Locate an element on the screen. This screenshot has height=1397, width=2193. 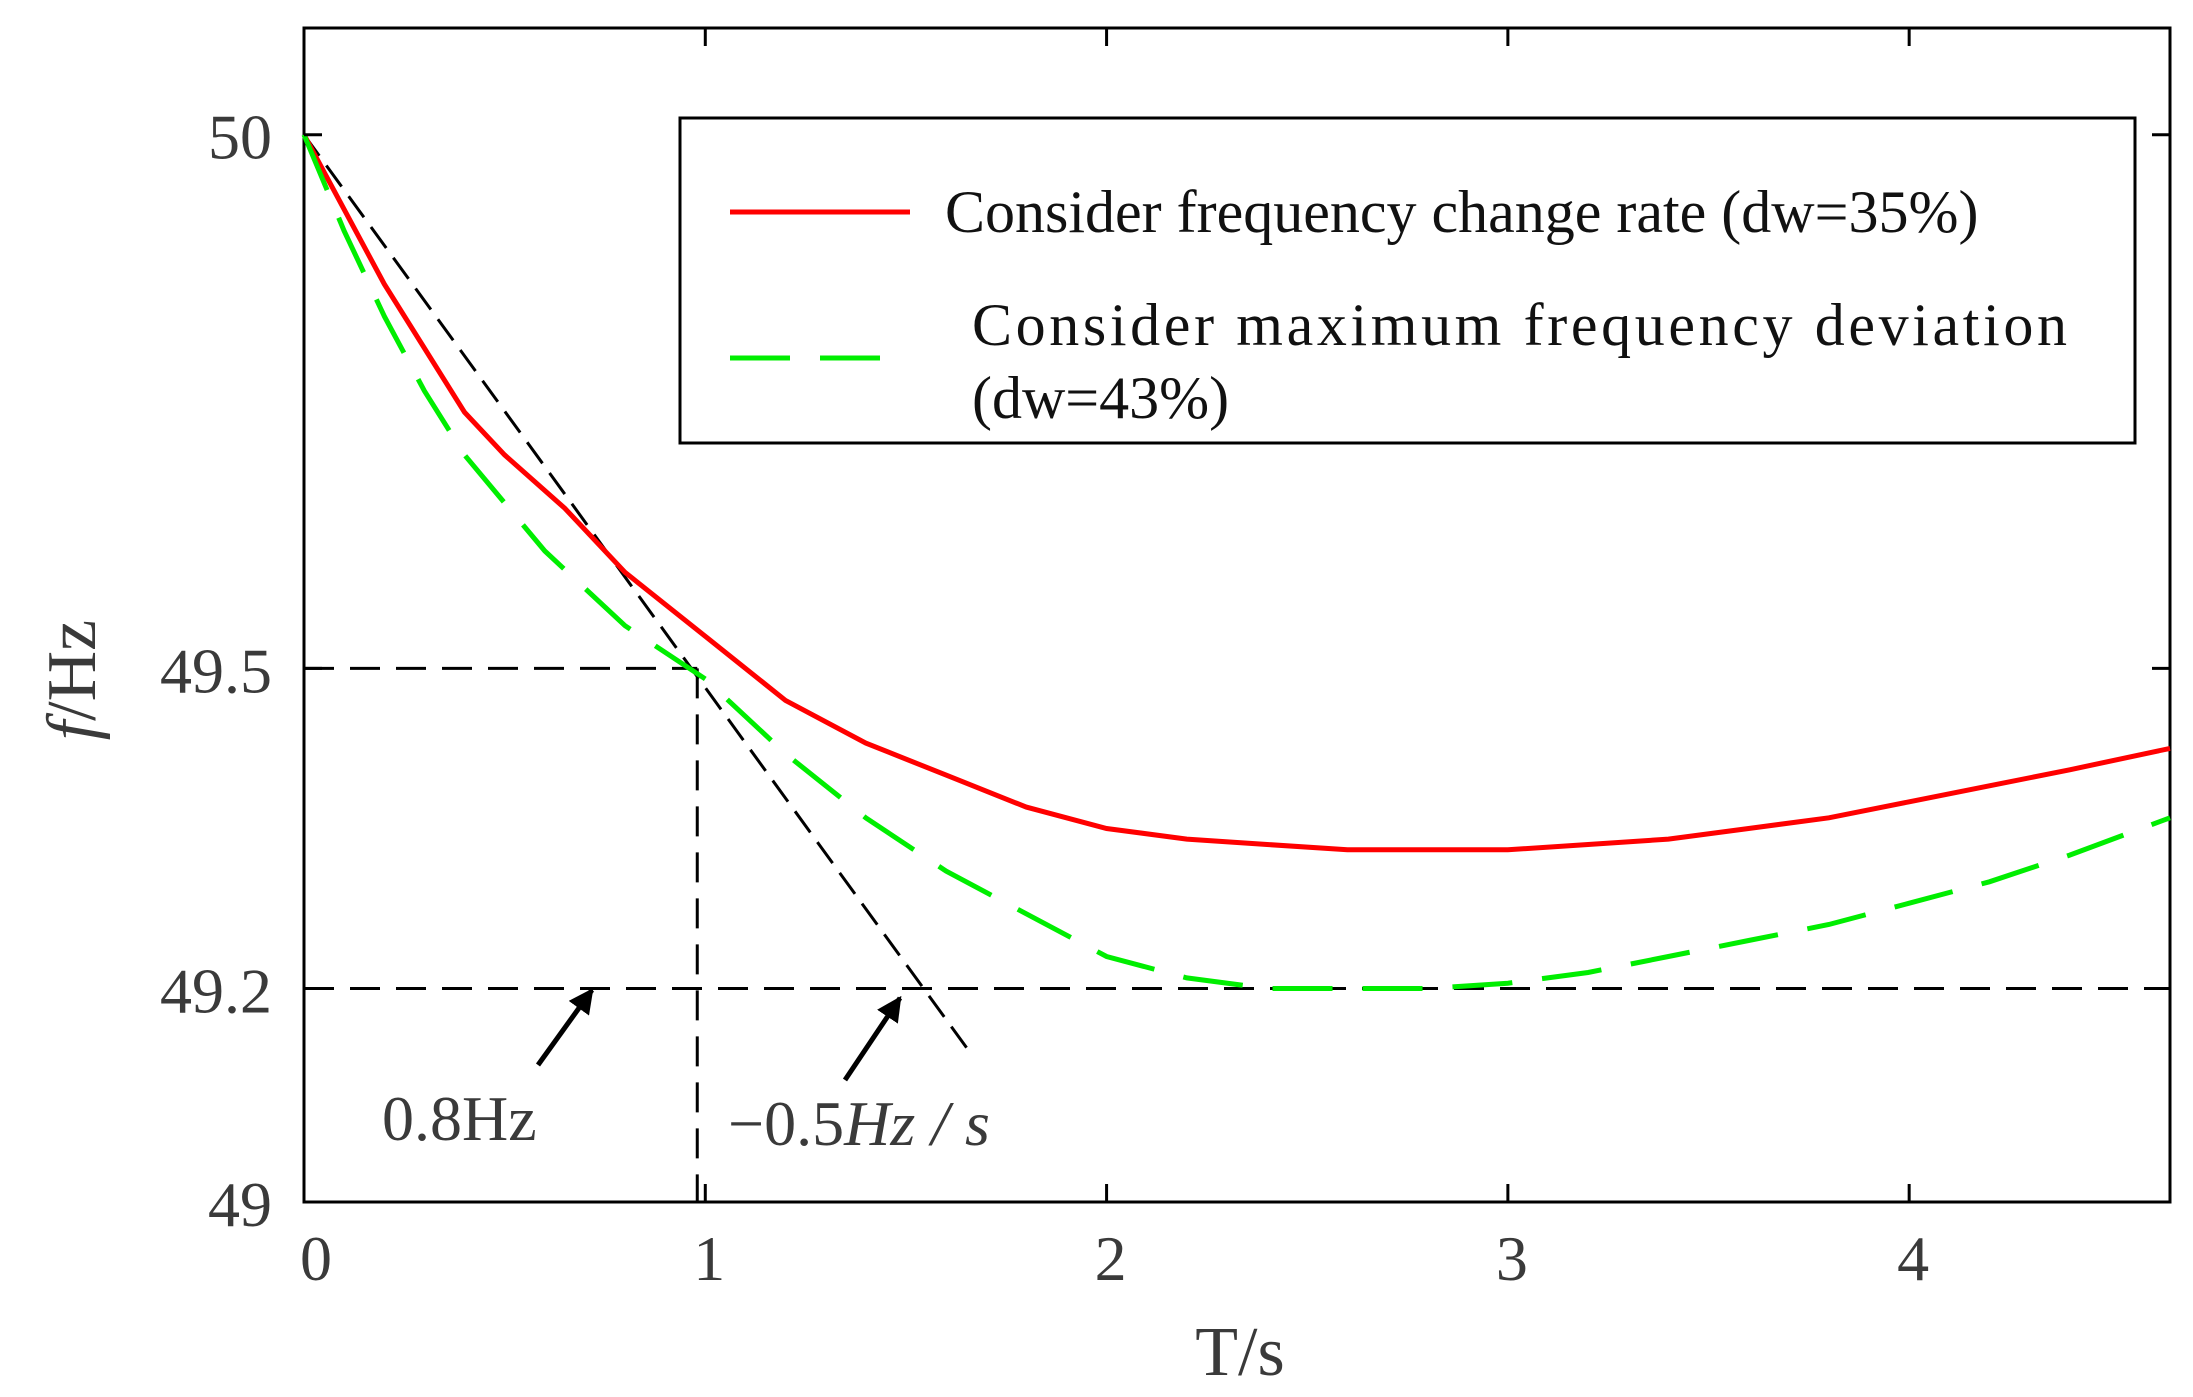
legend-label-frequency-change-rate: Consider frequency change rate (dw=35%) is located at coordinates (1461, 212).